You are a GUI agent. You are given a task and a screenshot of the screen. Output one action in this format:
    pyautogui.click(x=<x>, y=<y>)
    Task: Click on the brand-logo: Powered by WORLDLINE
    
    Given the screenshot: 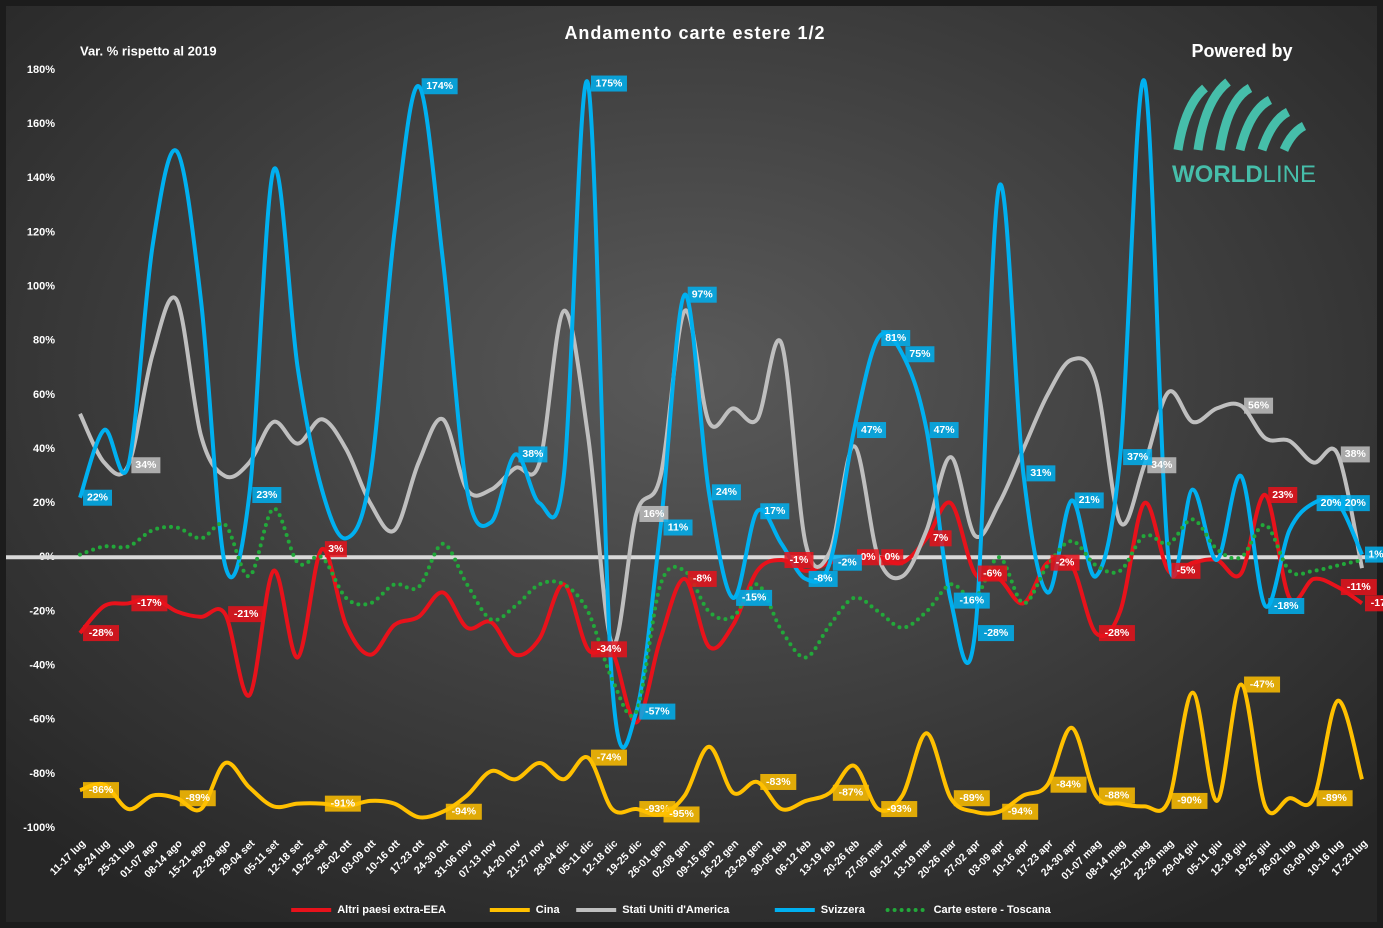 What is the action you would take?
    pyautogui.click(x=1244, y=115)
    